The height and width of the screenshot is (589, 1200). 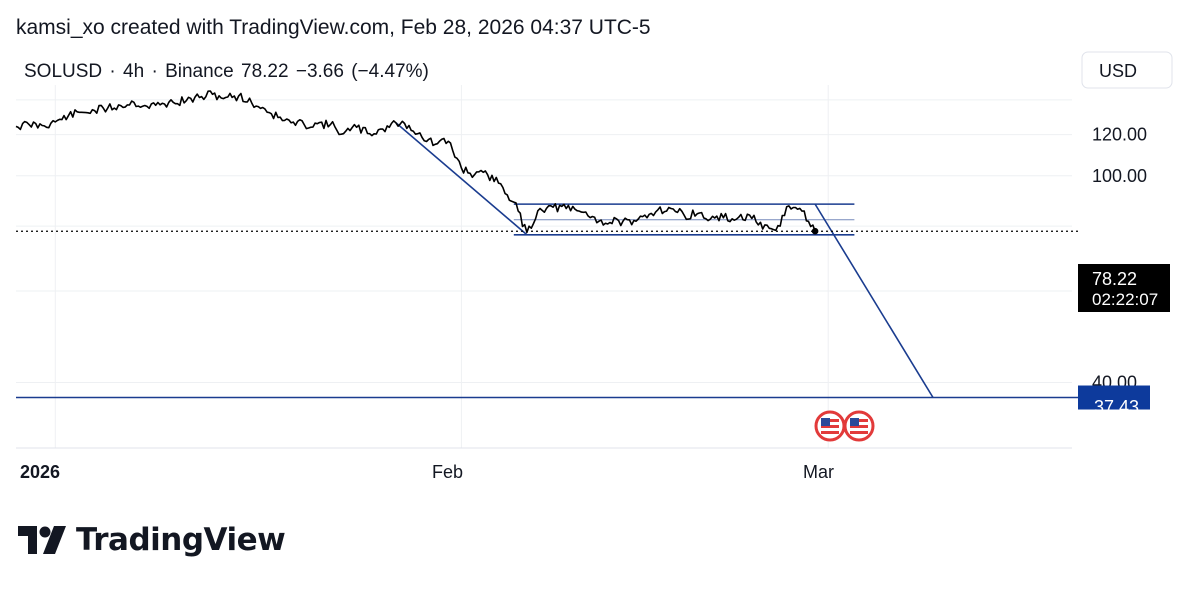 What do you see at coordinates (427, 472) in the screenshot?
I see `time-axis: 2026 Feb Mar` at bounding box center [427, 472].